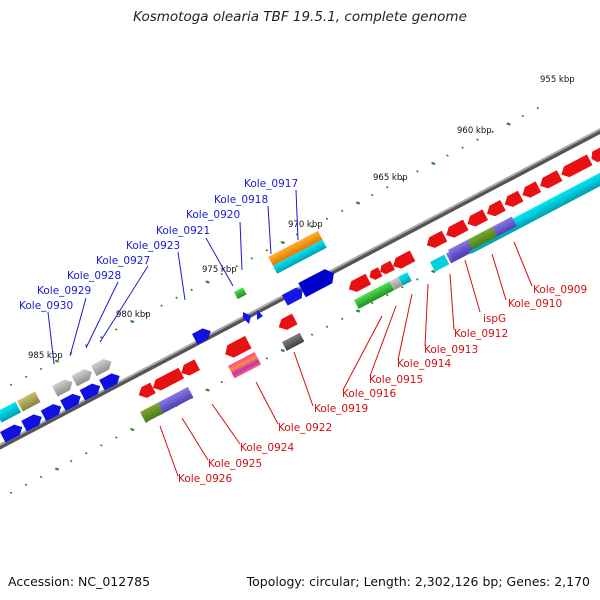 The width and height of the screenshot is (600, 600). Describe the element at coordinates (153, 246) in the screenshot. I see `label-kole-0923: Kole_0923` at that location.